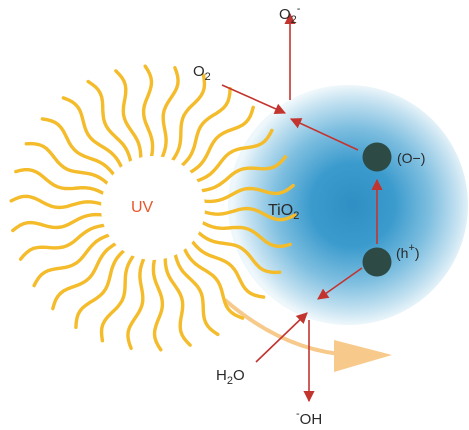  I want to click on hole-transfer-arrow, so click(340, 283).